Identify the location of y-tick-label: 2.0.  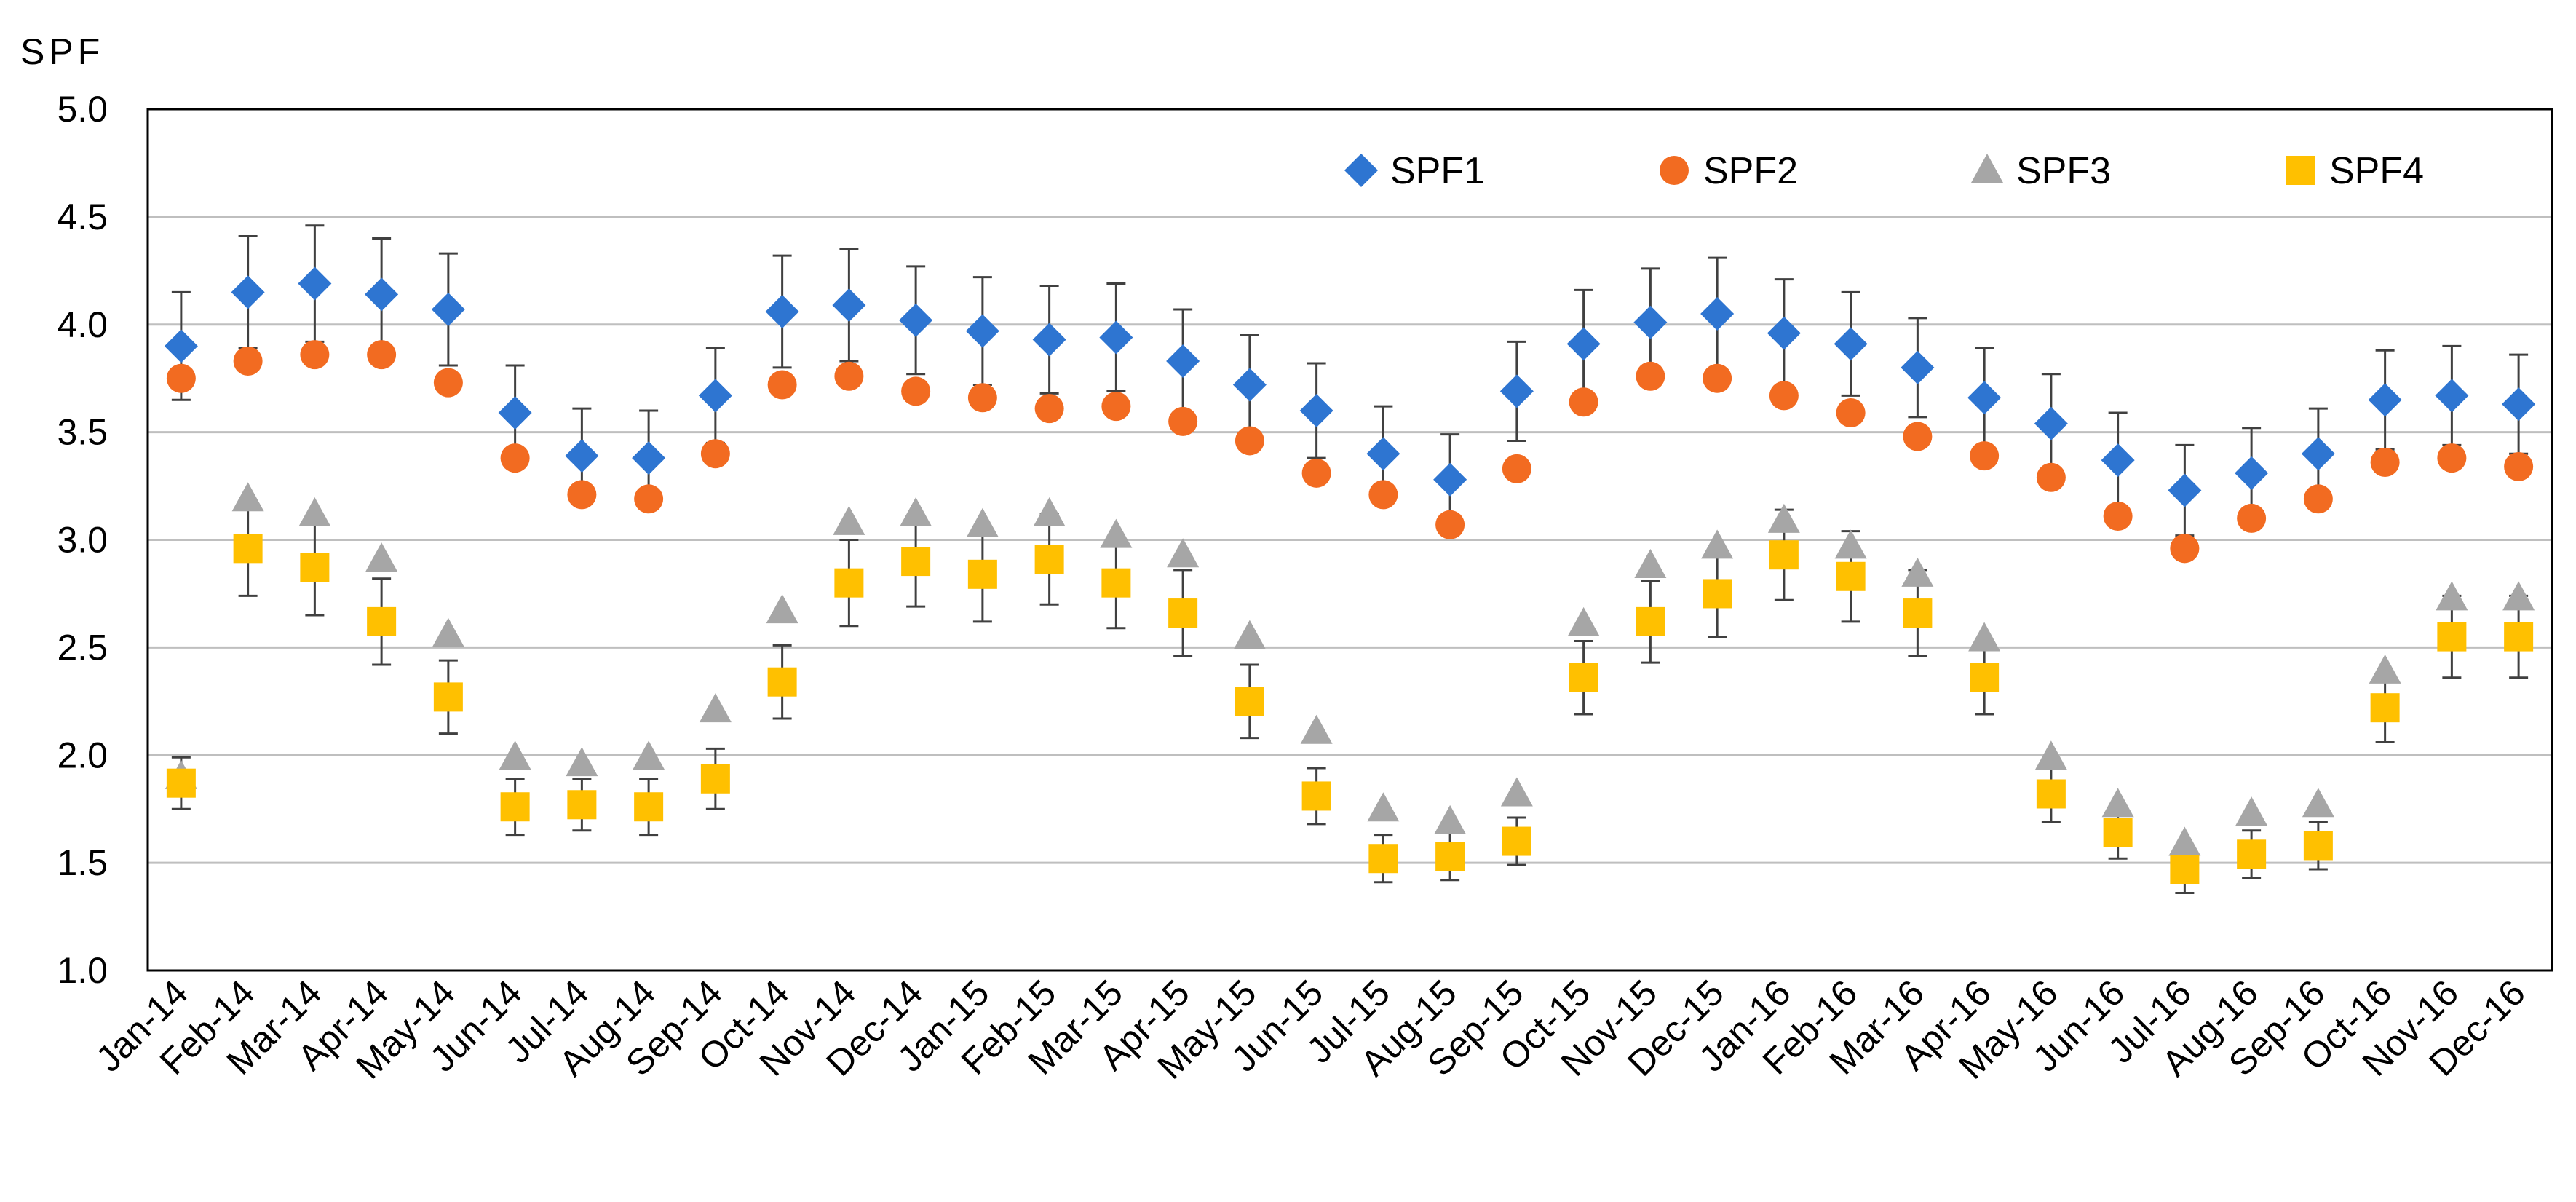
(82, 755).